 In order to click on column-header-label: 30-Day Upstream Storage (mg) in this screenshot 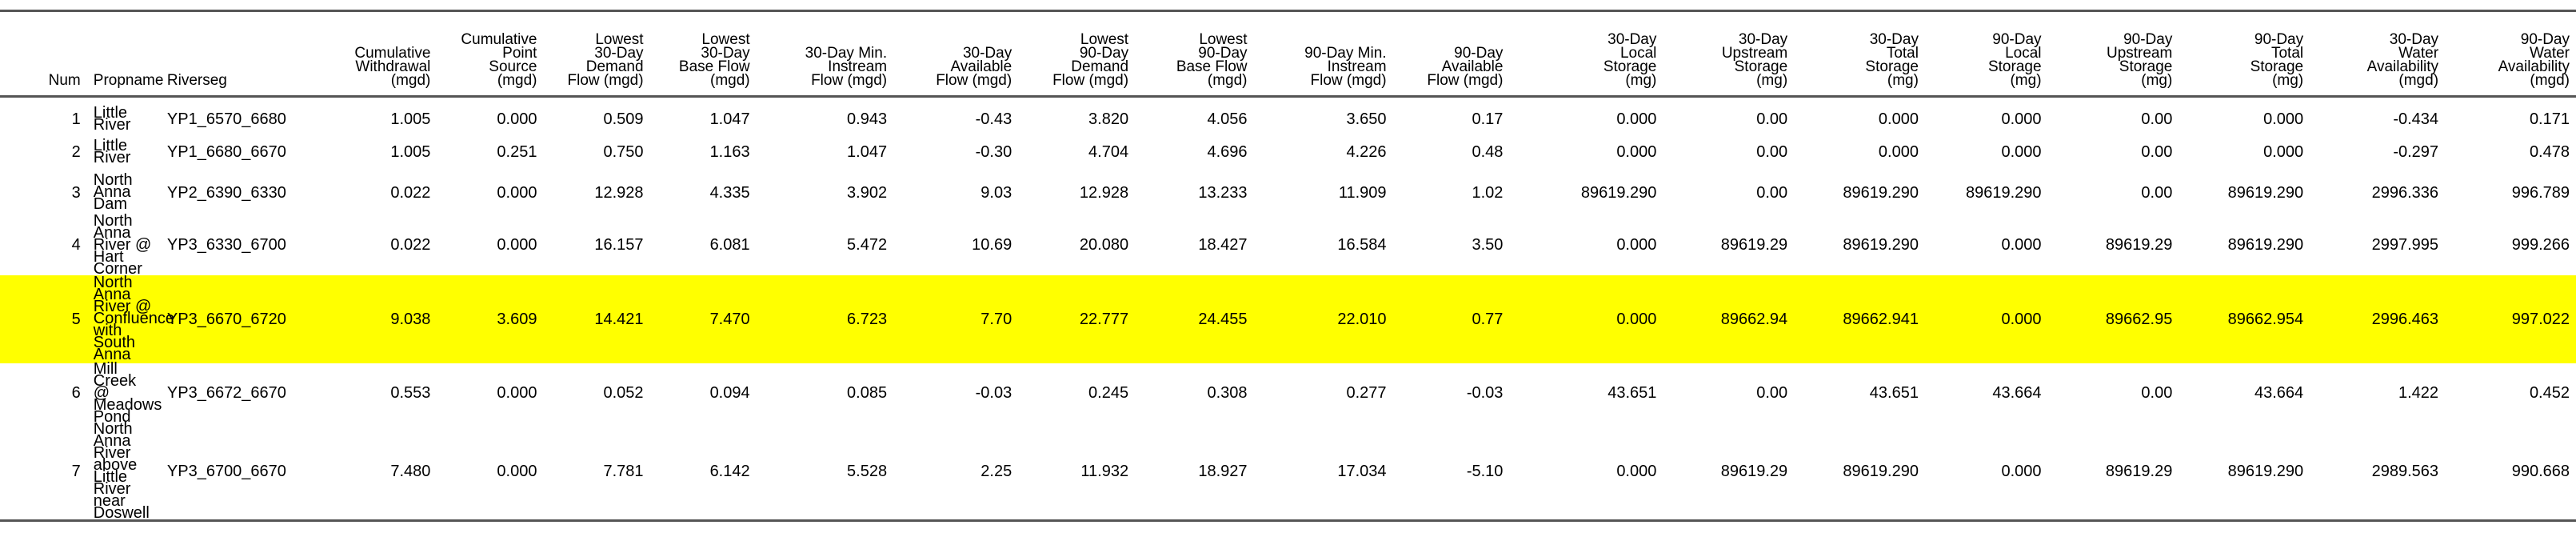, I will do `click(1755, 60)`.